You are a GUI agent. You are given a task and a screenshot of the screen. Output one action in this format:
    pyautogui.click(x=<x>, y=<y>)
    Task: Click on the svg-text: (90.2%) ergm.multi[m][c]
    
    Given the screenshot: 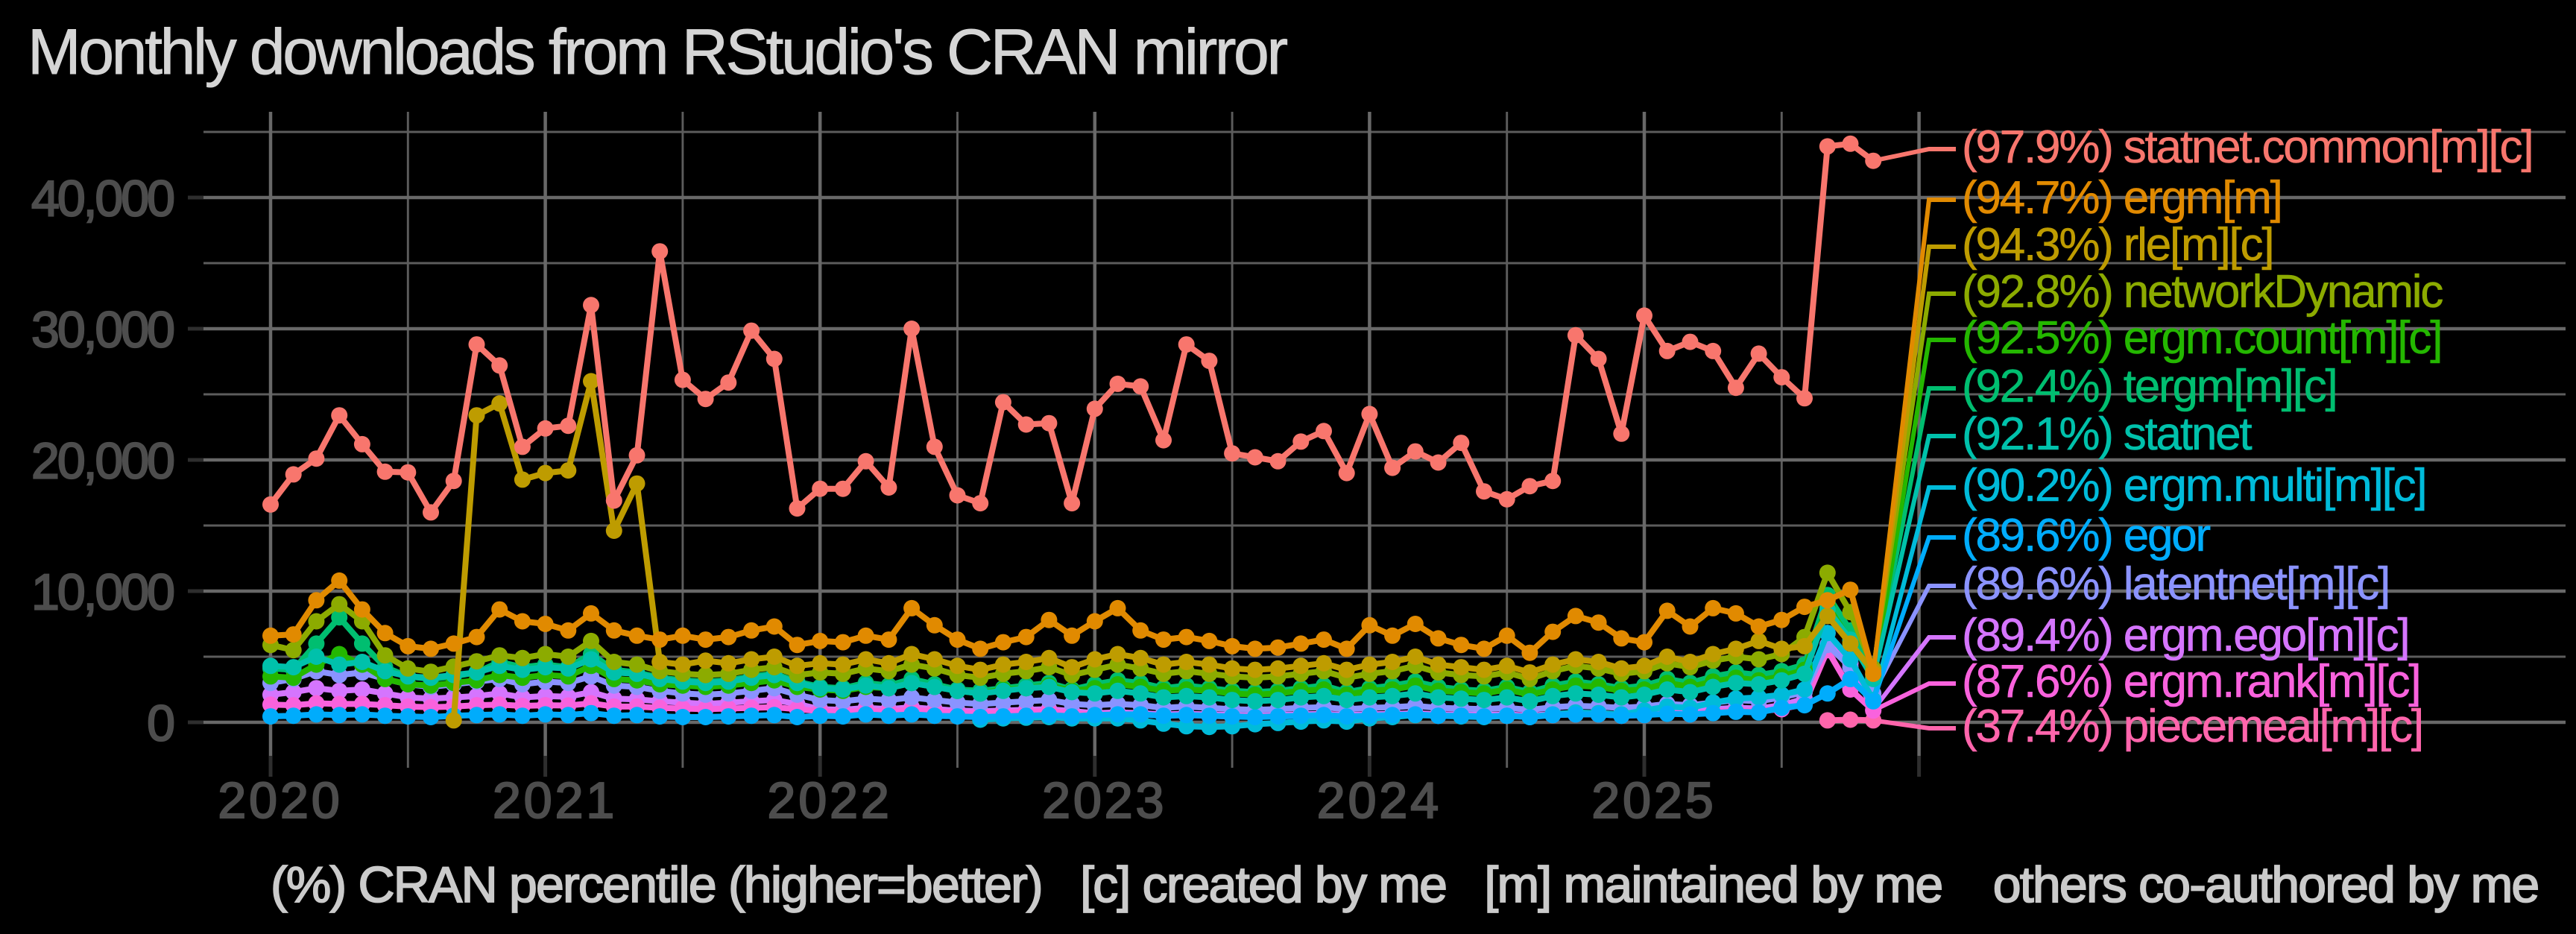 What is the action you would take?
    pyautogui.click(x=2194, y=485)
    